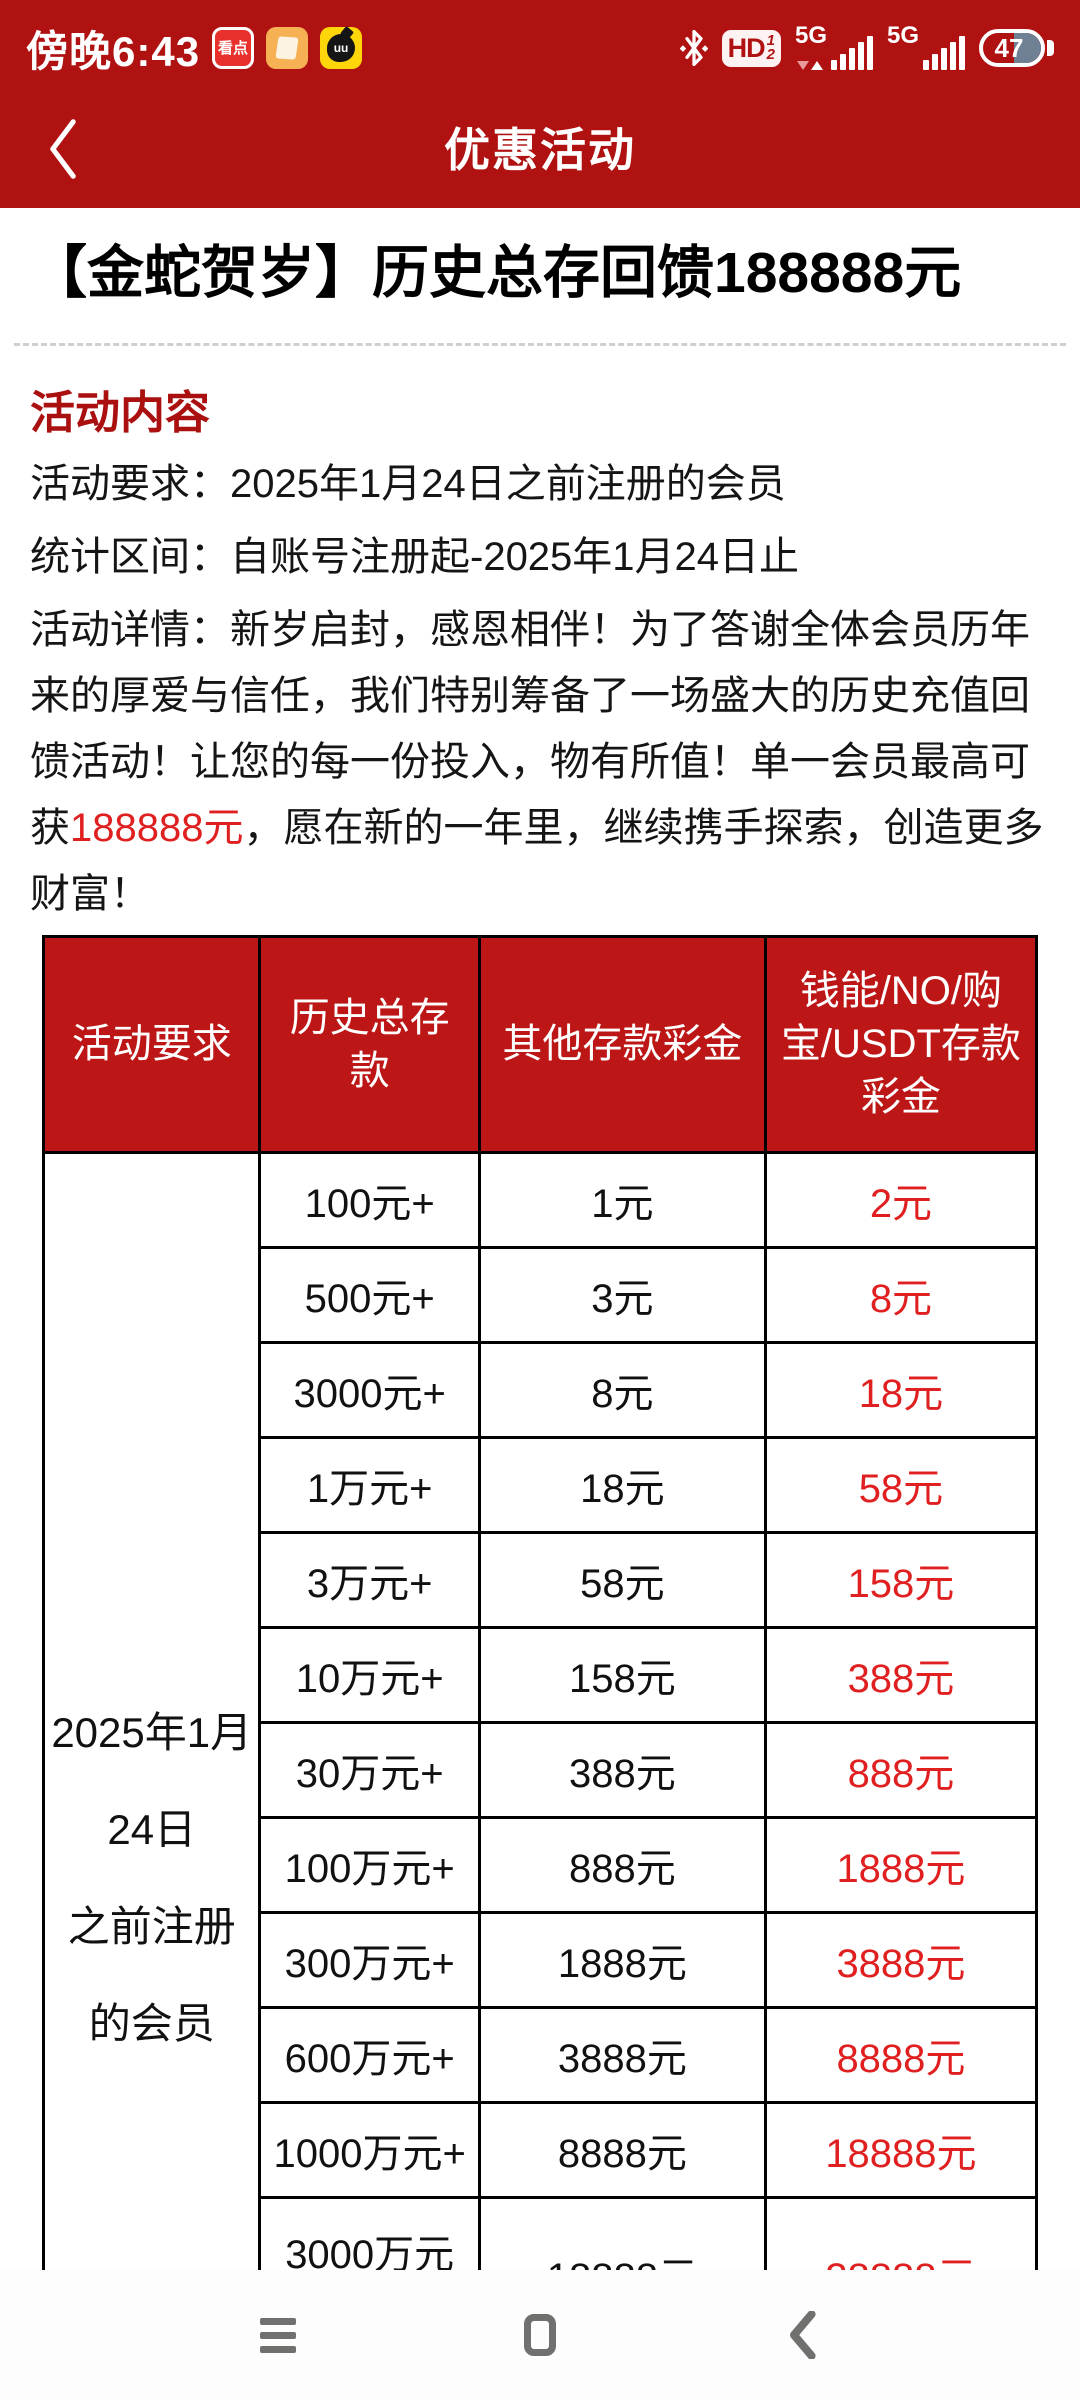 The height and width of the screenshot is (2400, 1080). I want to click on status-bar: 傍晚6:43 看点 uu HD 1 2 5G, so click(540, 48).